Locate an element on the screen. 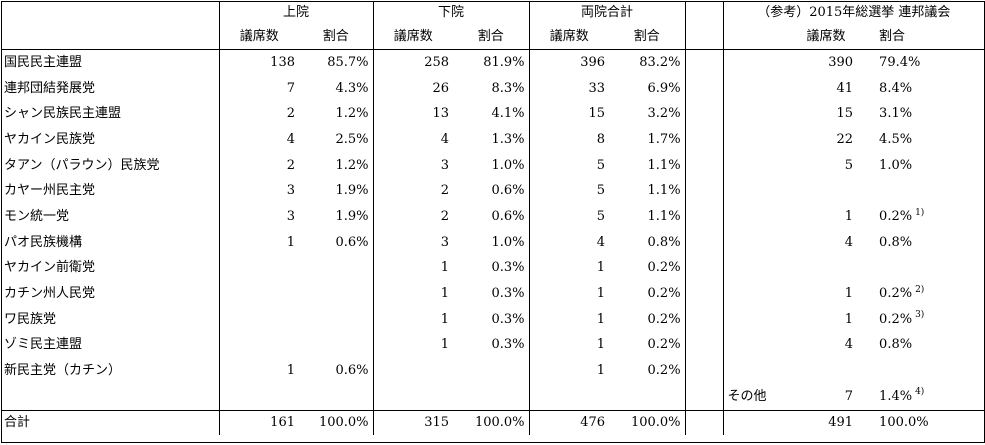  ref-ratio-cell: 0.8% is located at coordinates (920, 243).